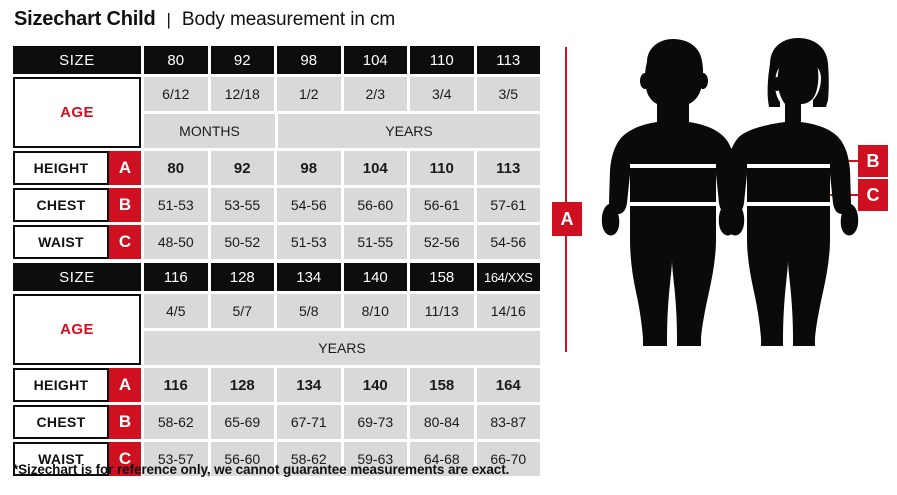 The width and height of the screenshot is (897, 495). What do you see at coordinates (204, 19) in the screenshot?
I see `page-title: Sizechart Child | Body measurement in cm` at bounding box center [204, 19].